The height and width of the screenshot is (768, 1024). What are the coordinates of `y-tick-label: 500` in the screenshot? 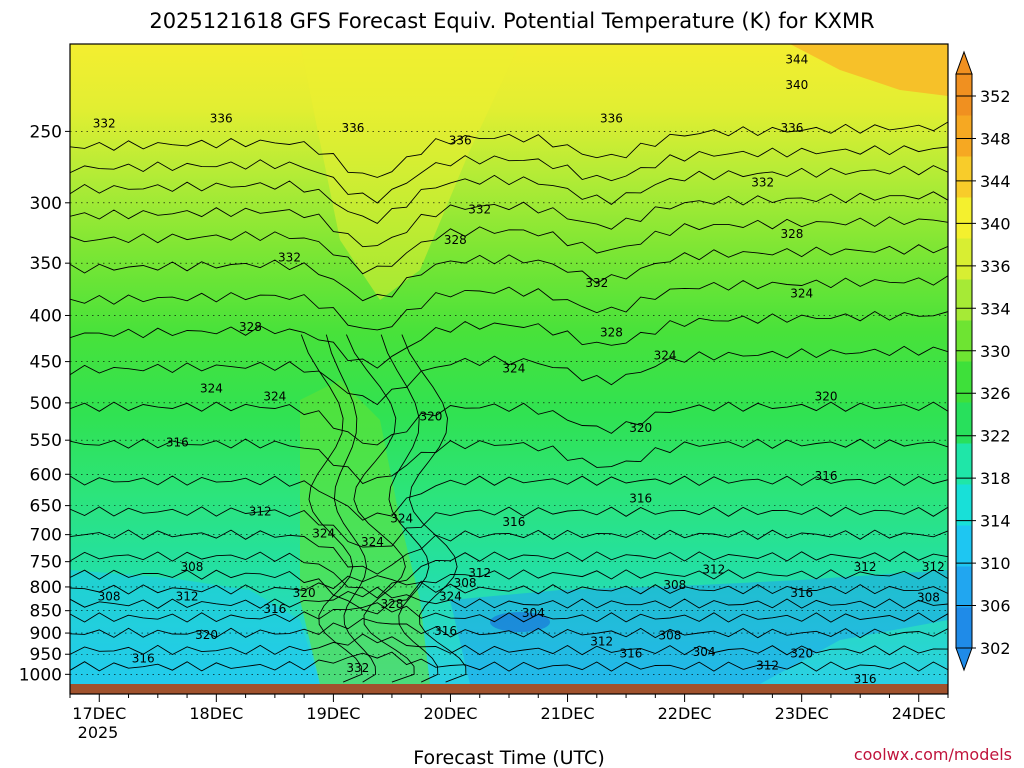 It's located at (46, 404).